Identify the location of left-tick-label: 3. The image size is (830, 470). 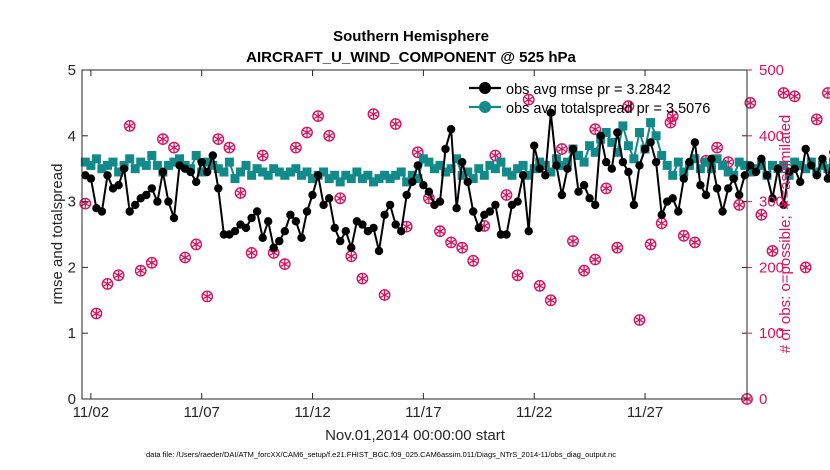
(72, 202).